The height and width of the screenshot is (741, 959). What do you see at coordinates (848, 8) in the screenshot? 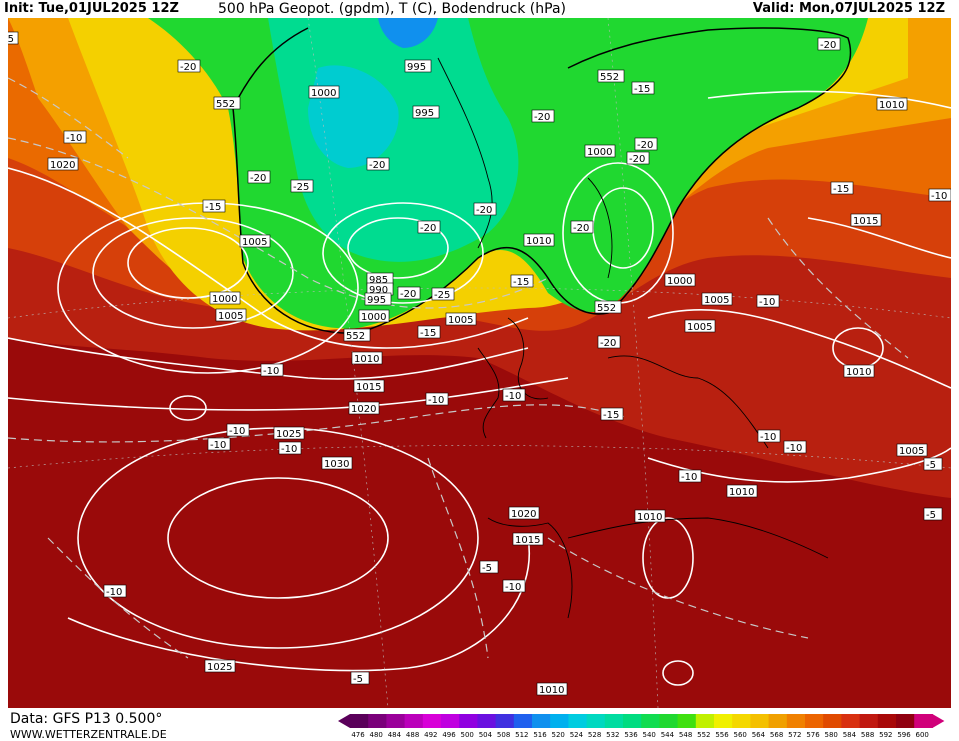
I see `valid-time: Valid: Mon,07JUL2025 12Z` at bounding box center [848, 8].